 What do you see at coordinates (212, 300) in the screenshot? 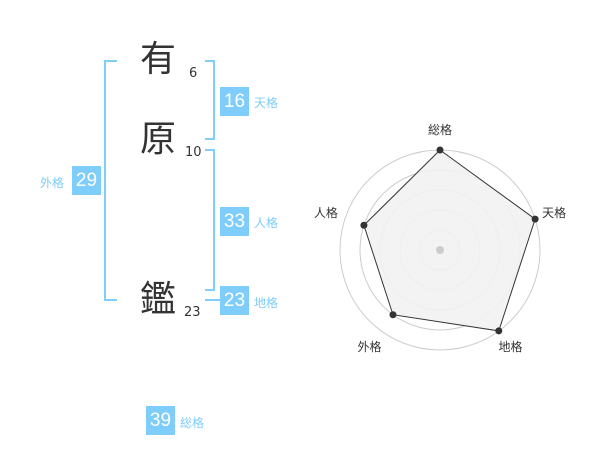
I see `chikaku-tick` at bounding box center [212, 300].